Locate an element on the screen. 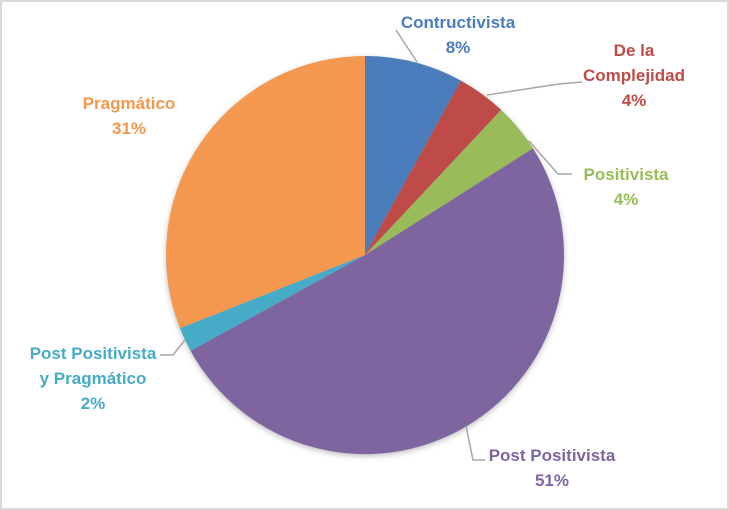 This screenshot has height=510, width=729. leader-line-positivista is located at coordinates (550, 157).